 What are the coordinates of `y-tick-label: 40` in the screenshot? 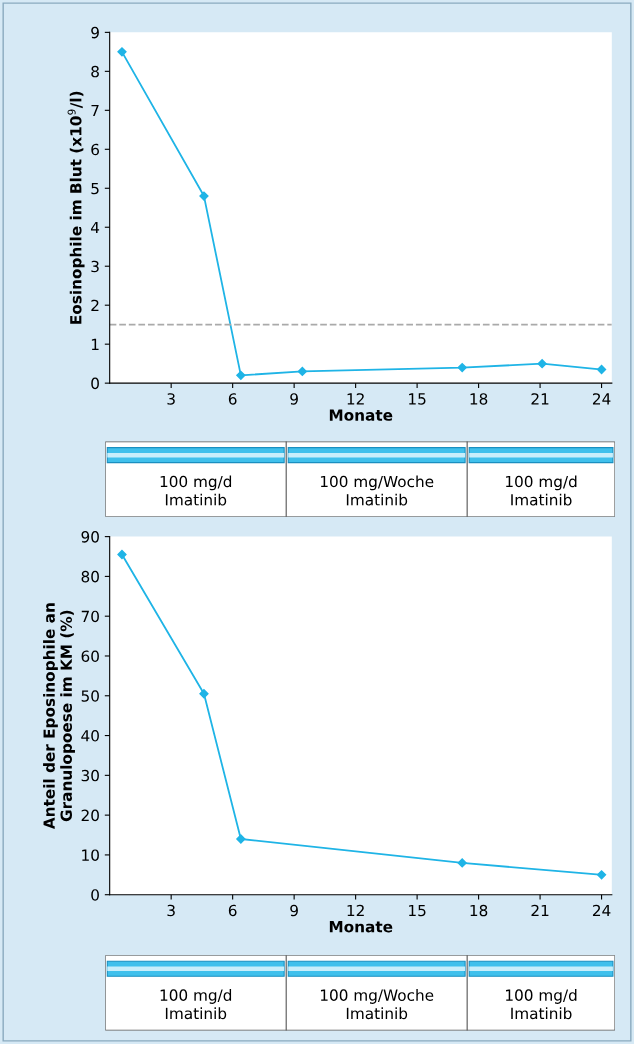 It's located at (90, 736).